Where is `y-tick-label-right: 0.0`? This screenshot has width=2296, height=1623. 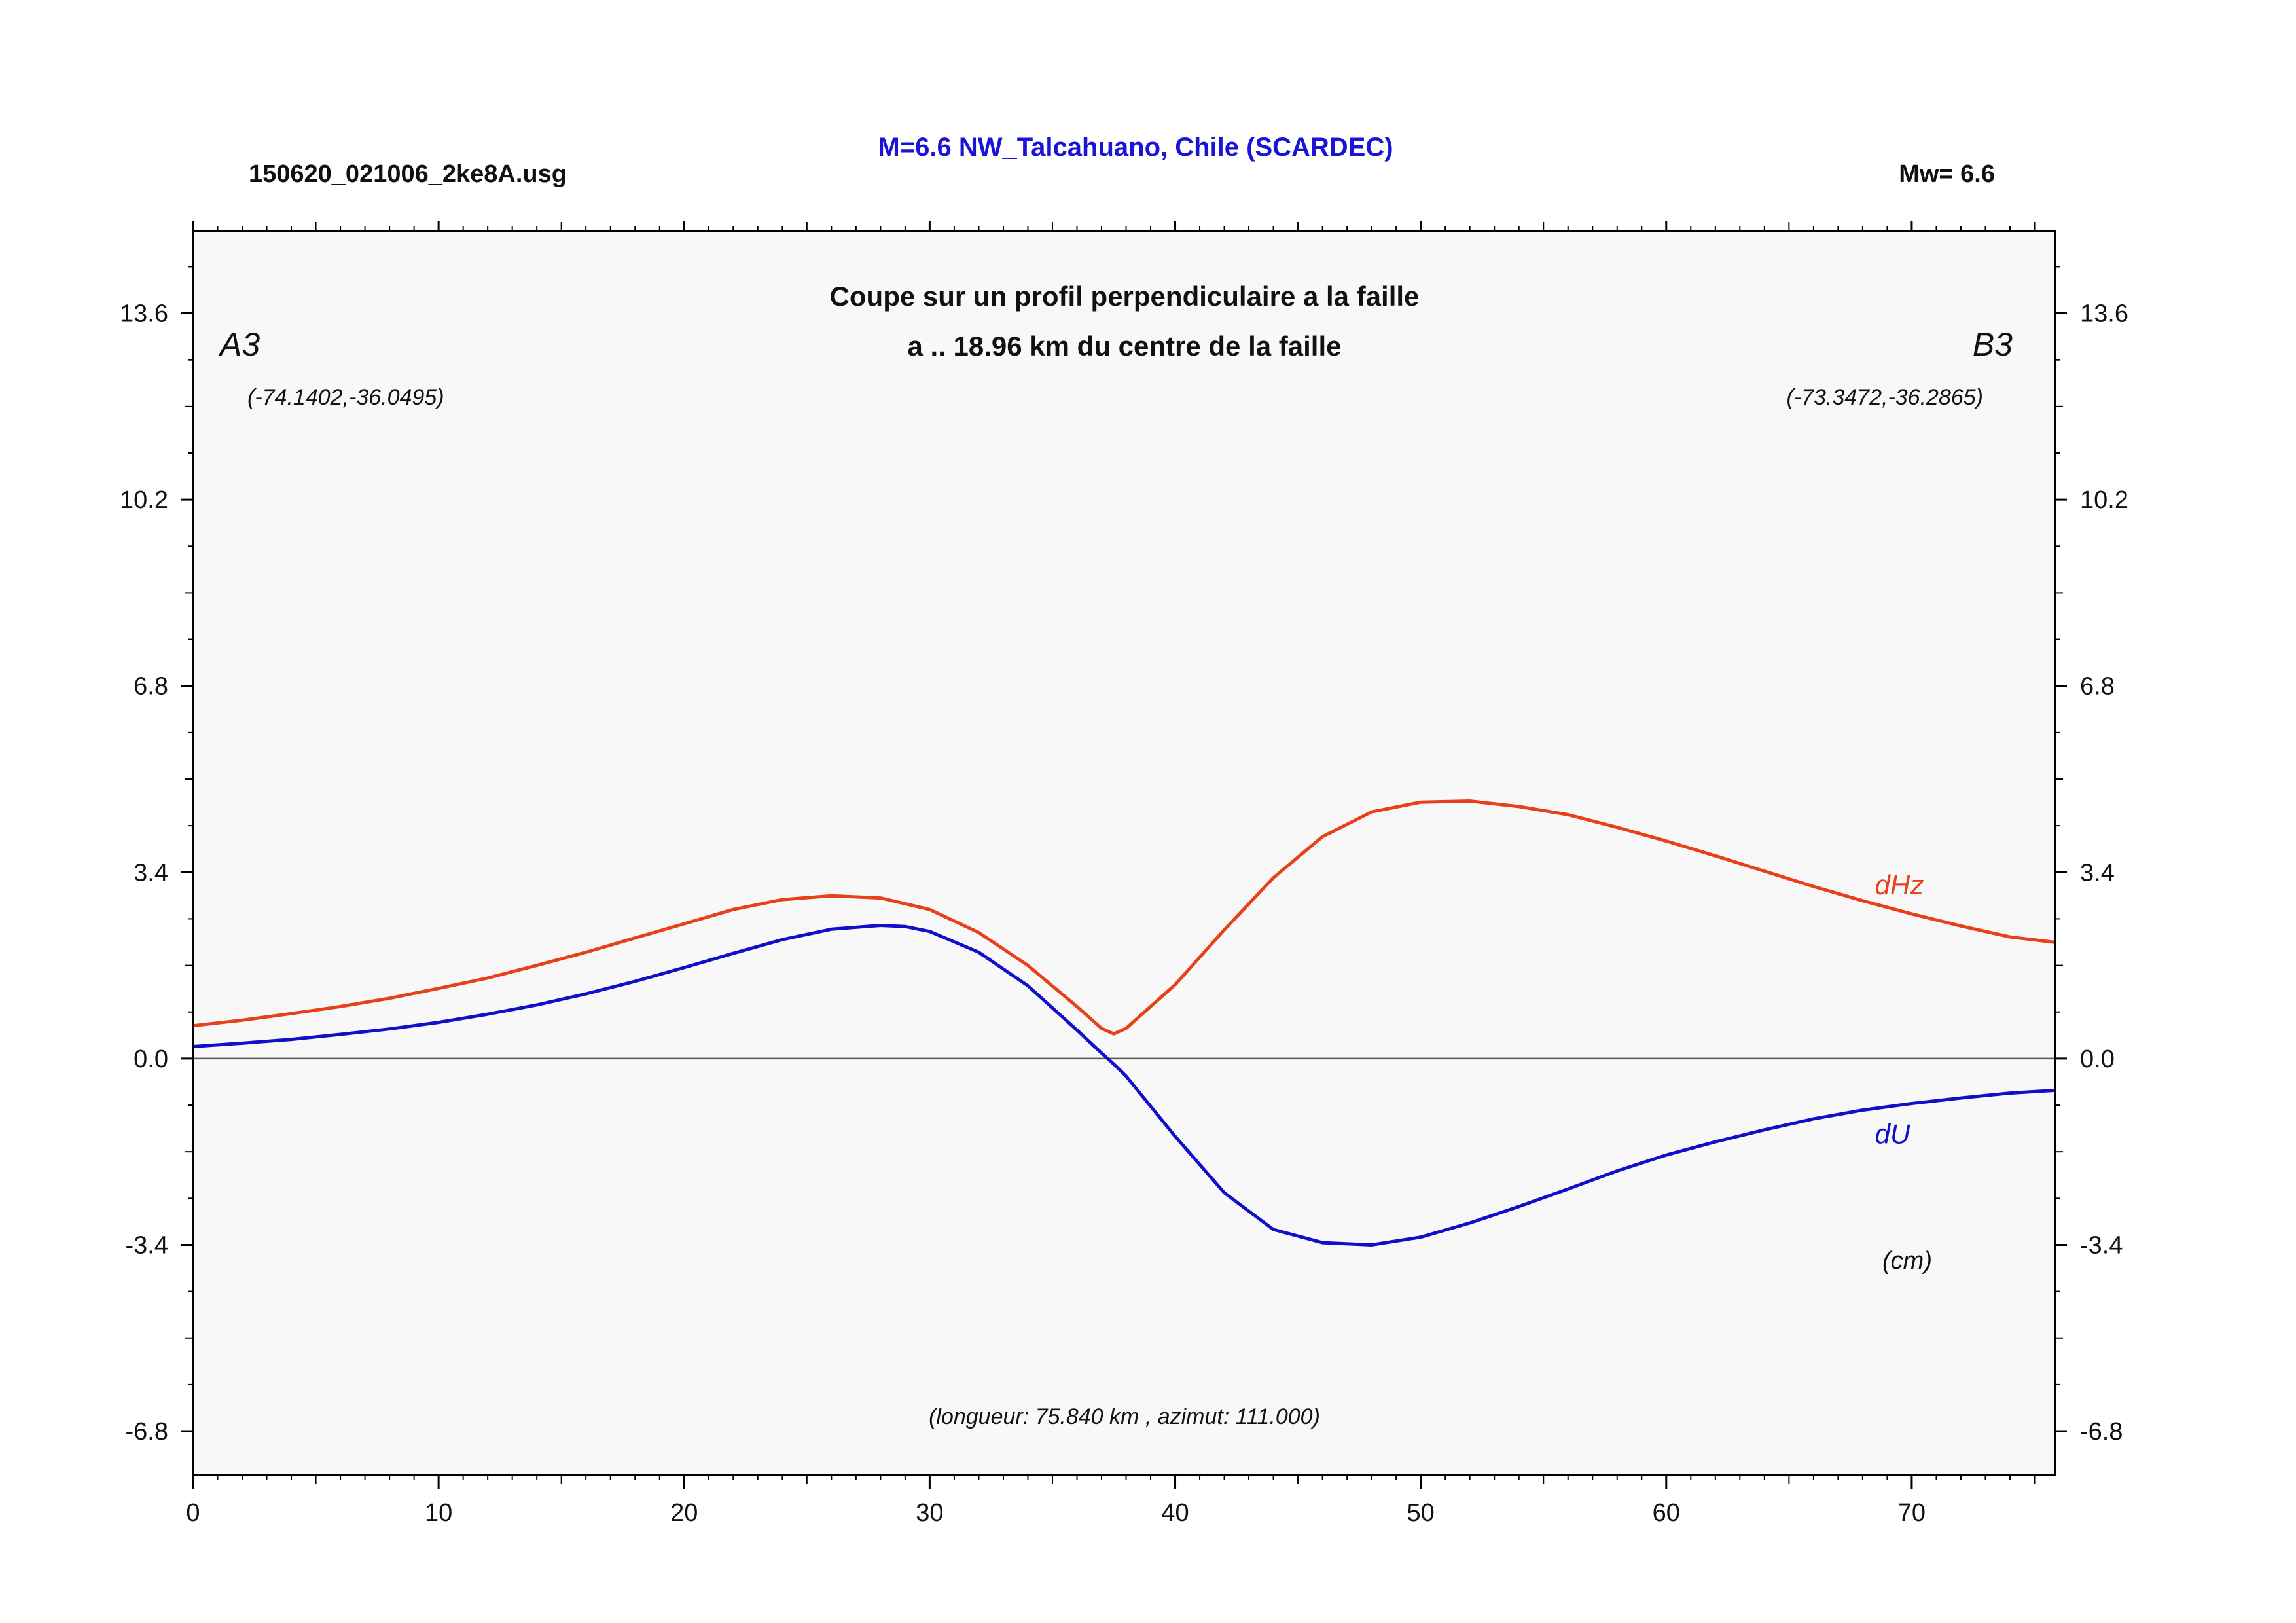
y-tick-label-right: 0.0 is located at coordinates (2097, 1059).